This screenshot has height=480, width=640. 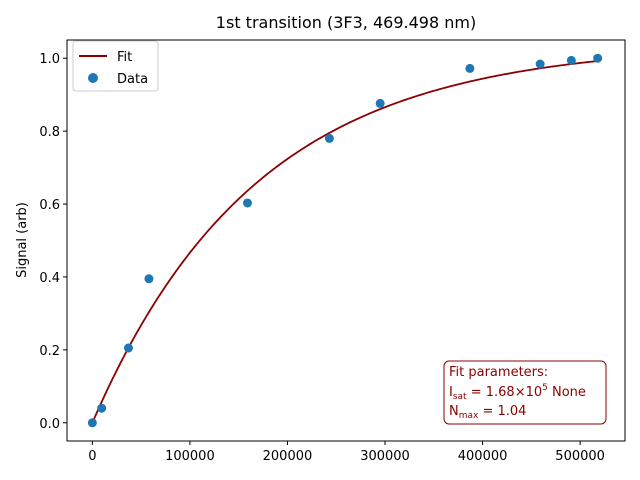 What do you see at coordinates (483, 456) in the screenshot?
I see `x-tick-label: 400000` at bounding box center [483, 456].